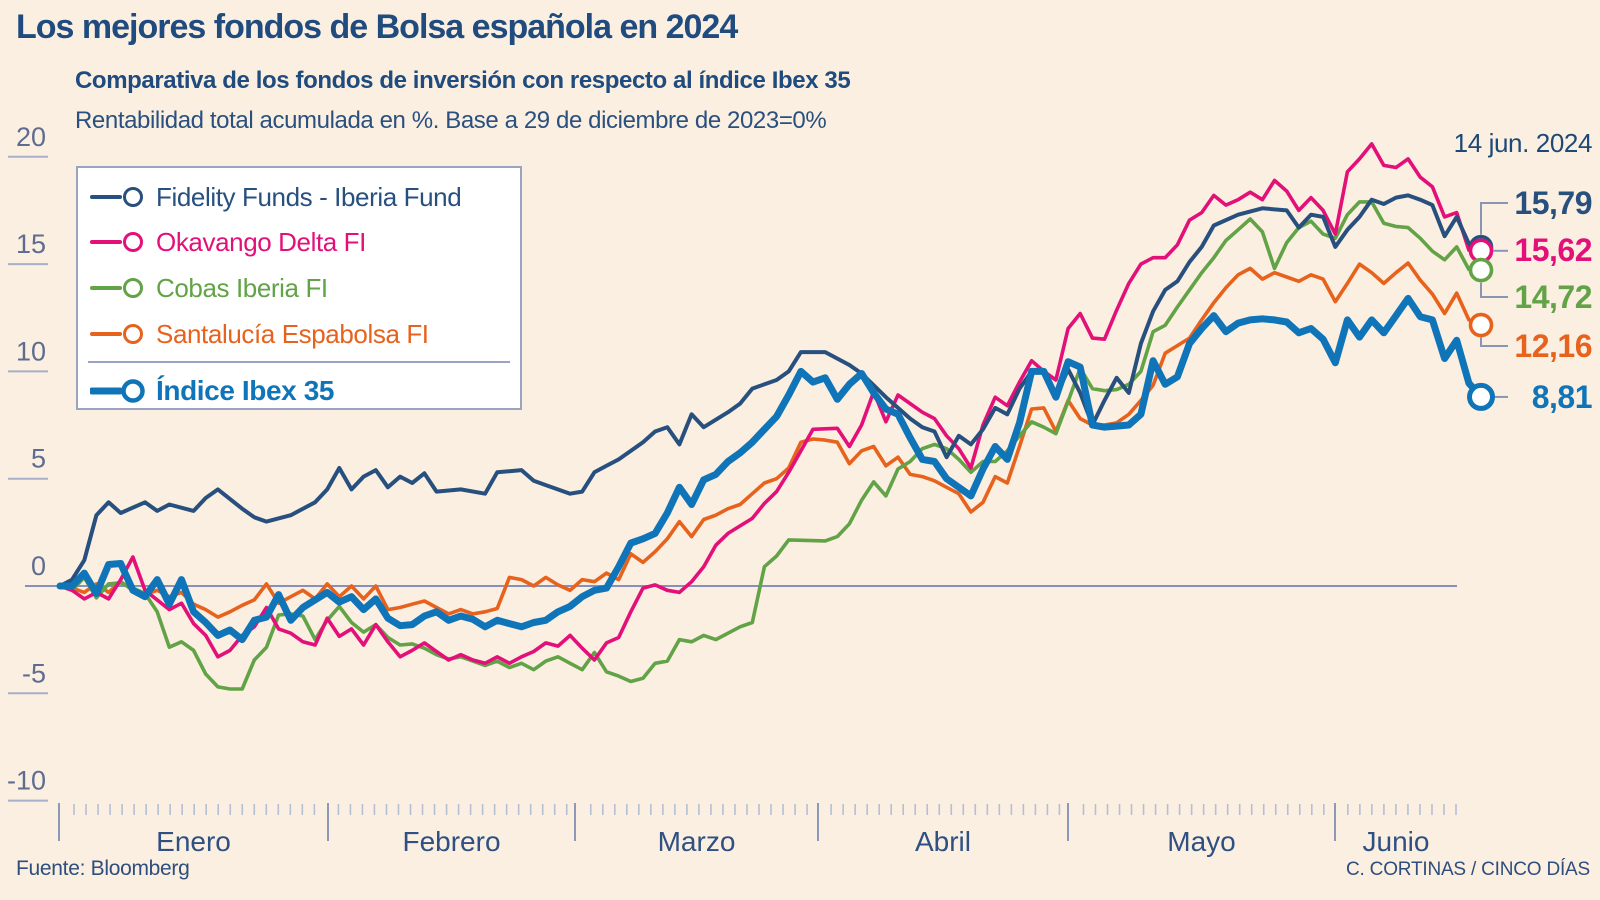  I want to click on legend-item-3: Cobas Iberia FI, so click(209, 288).